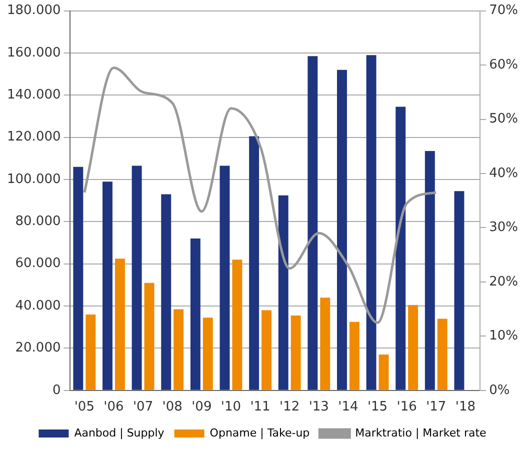  Describe the element at coordinates (114, 407) in the screenshot. I see `x-tick-label: '06` at that location.